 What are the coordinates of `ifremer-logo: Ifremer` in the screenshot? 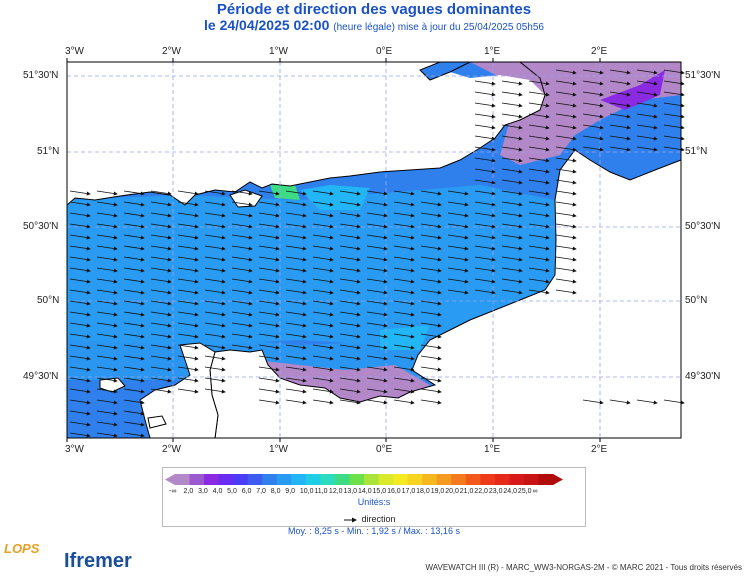 It's located at (98, 561).